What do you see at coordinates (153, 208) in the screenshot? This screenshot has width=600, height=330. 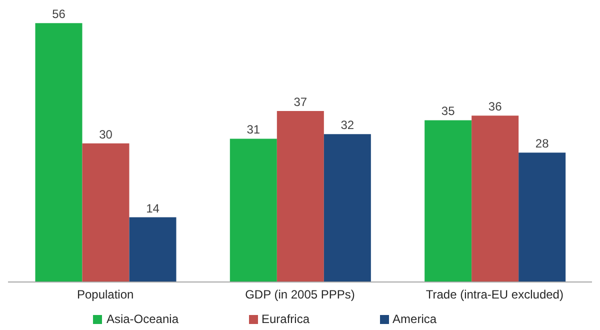 I see `data-label: 14` at bounding box center [153, 208].